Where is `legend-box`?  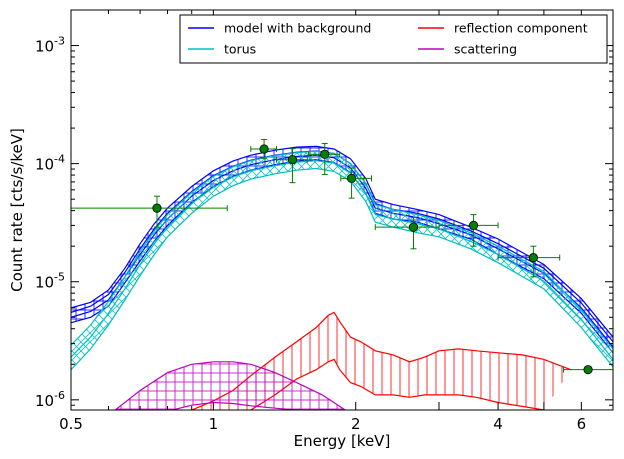 legend-box is located at coordinates (393, 39).